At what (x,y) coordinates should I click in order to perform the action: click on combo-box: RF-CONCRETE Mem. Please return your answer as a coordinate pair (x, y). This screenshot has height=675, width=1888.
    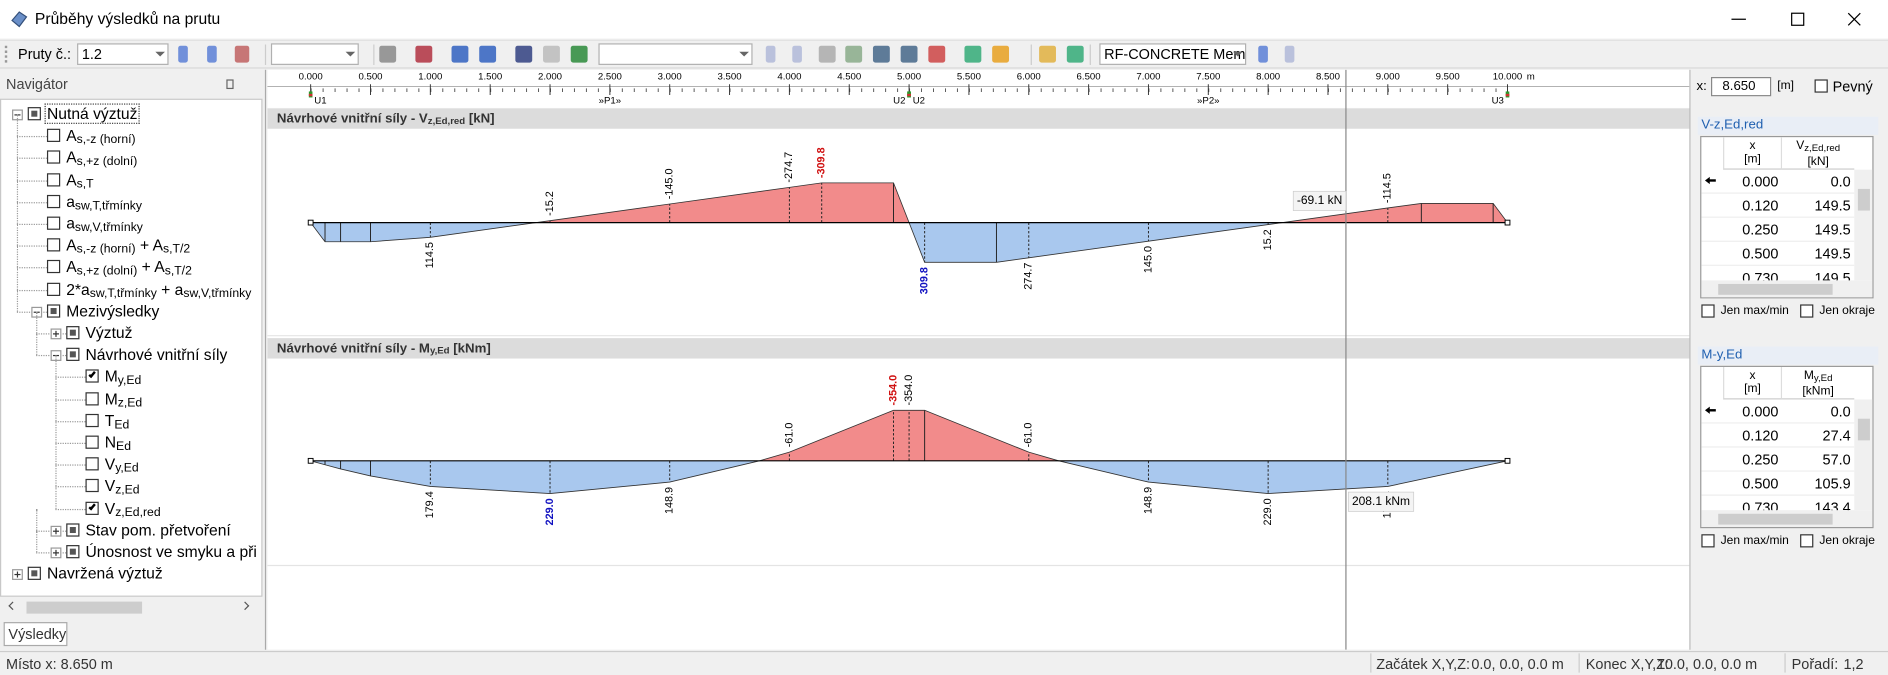
    Looking at the image, I should click on (1173, 54).